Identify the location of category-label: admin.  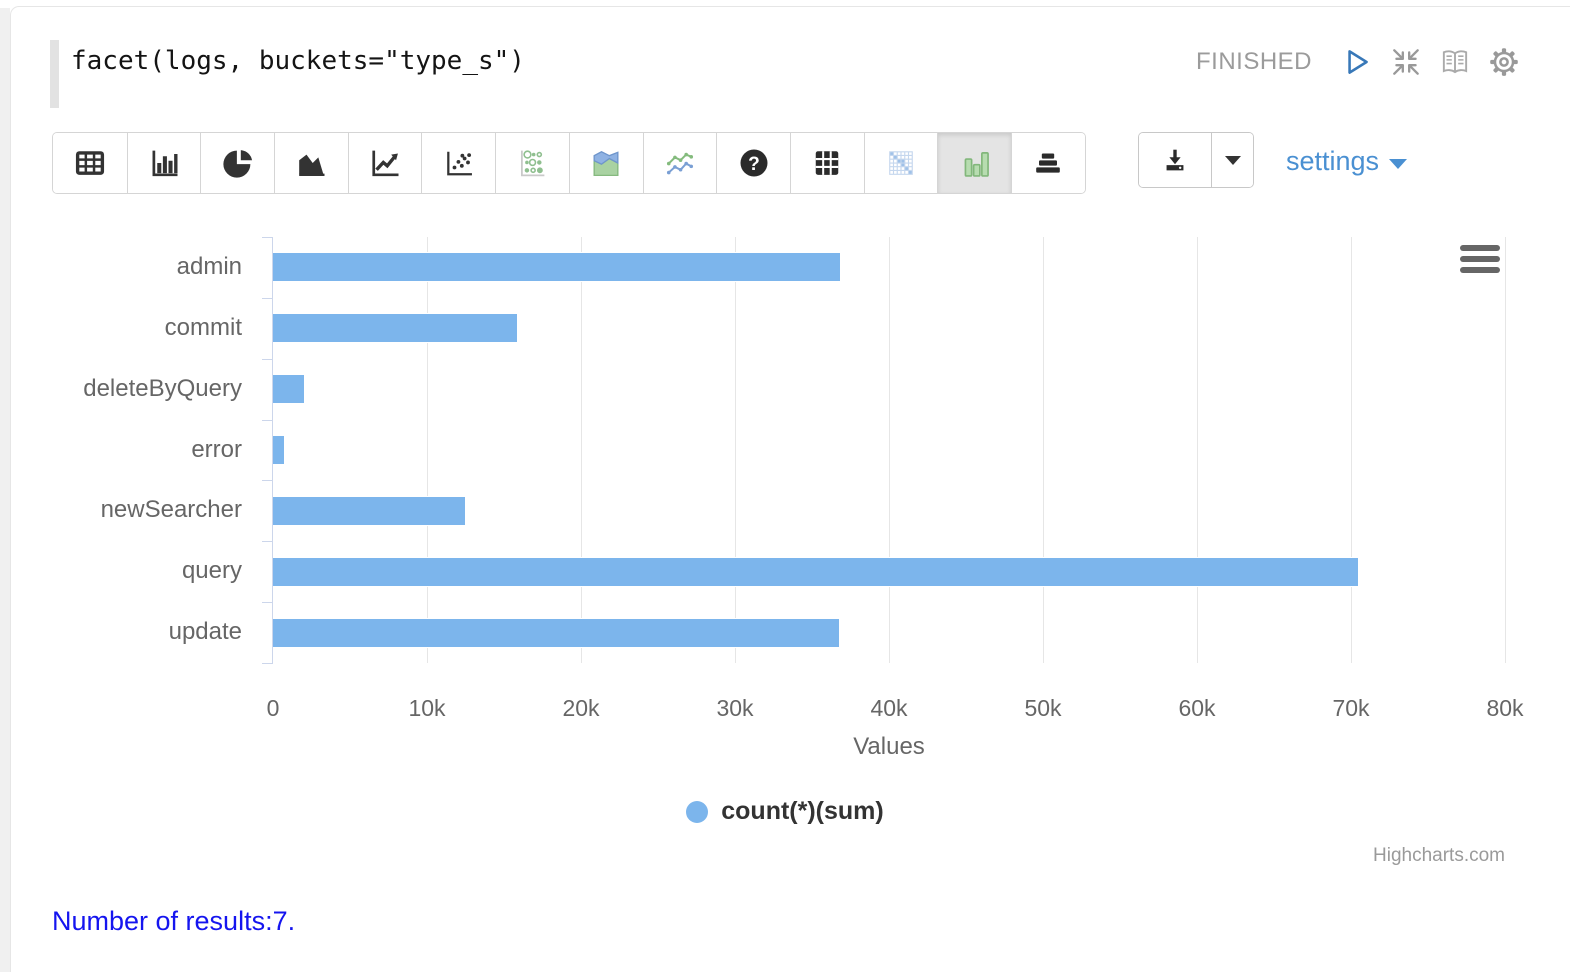
(209, 266).